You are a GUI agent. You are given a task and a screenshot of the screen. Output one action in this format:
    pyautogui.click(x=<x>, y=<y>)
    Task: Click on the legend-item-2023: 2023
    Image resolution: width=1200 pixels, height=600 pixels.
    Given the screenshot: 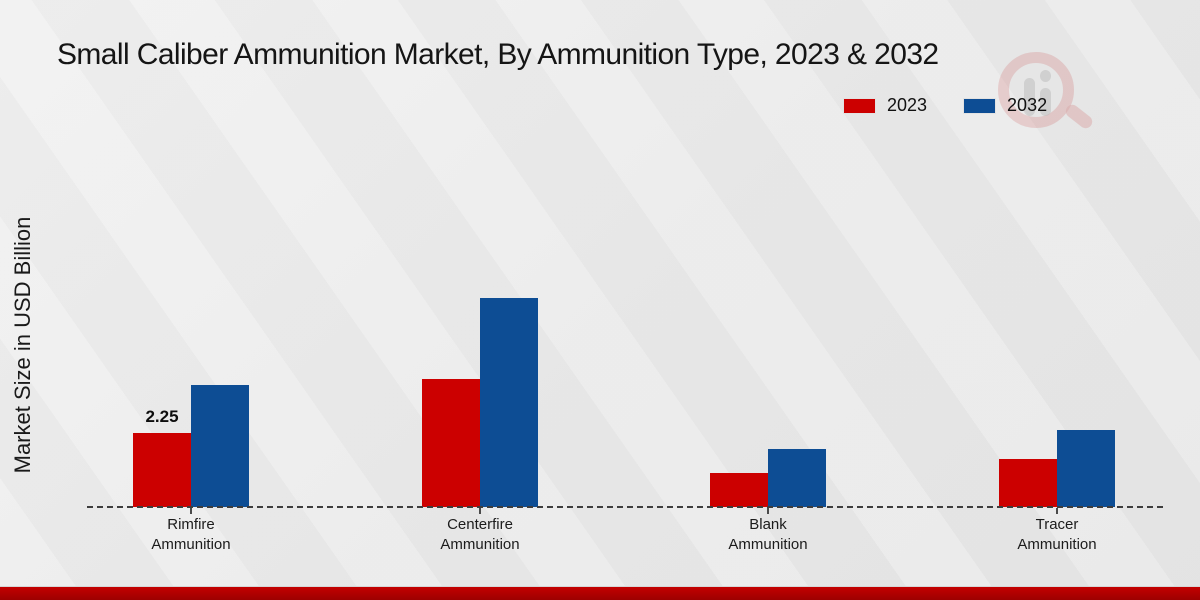 What is the action you would take?
    pyautogui.click(x=885, y=105)
    